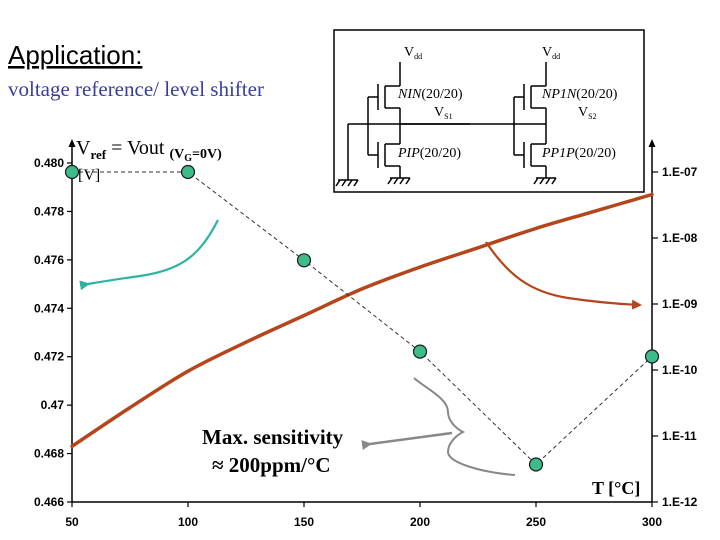 The image size is (720, 540). Describe the element at coordinates (616, 488) in the screenshot. I see `x-axis-title: T [°C]` at that location.